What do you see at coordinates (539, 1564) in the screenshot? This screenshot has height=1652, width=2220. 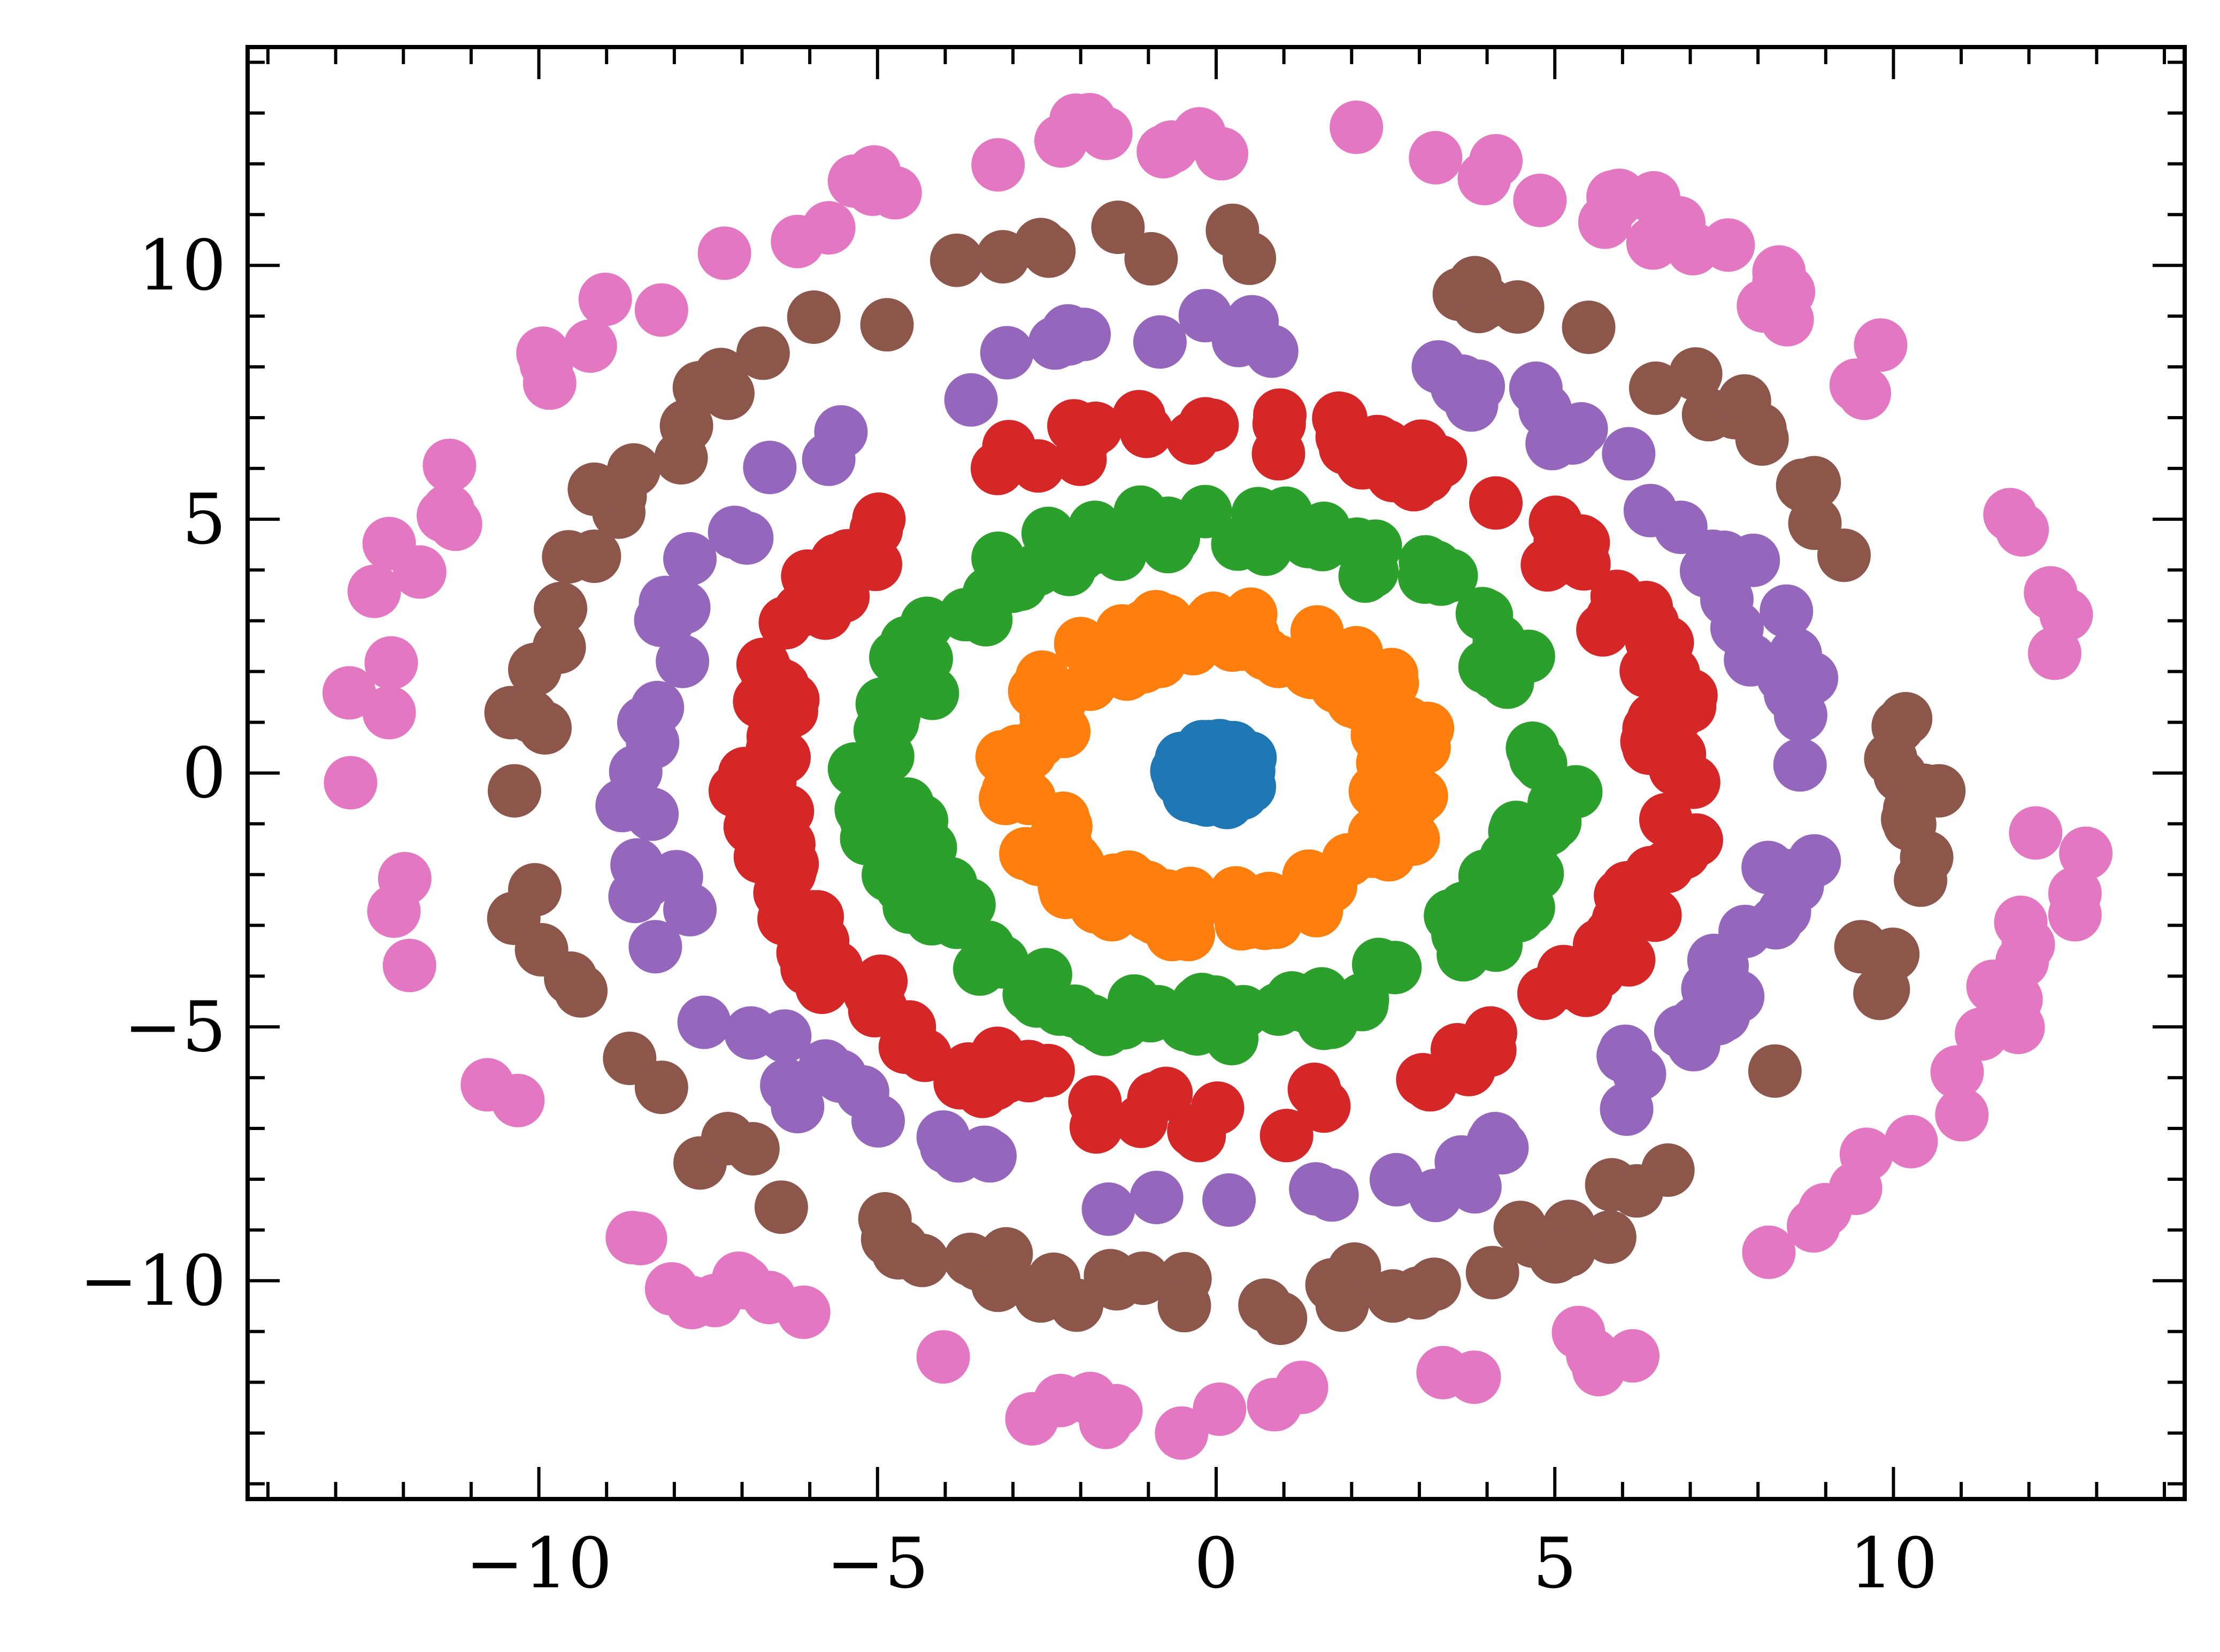 I see `x-tick-label: −10` at bounding box center [539, 1564].